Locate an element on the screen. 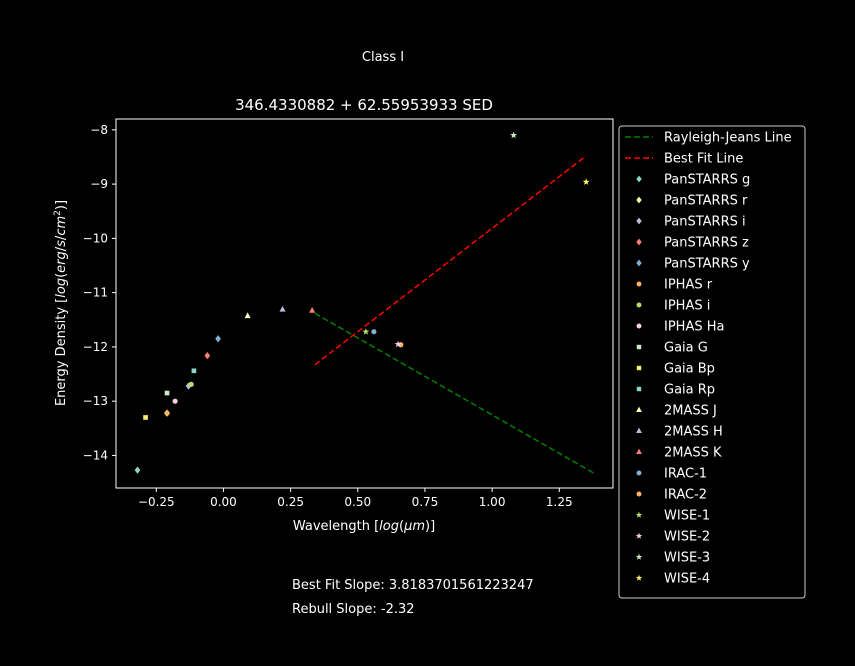 Image resolution: width=855 pixels, height=666 pixels. y-tick-label: −14 is located at coordinates (95, 455).